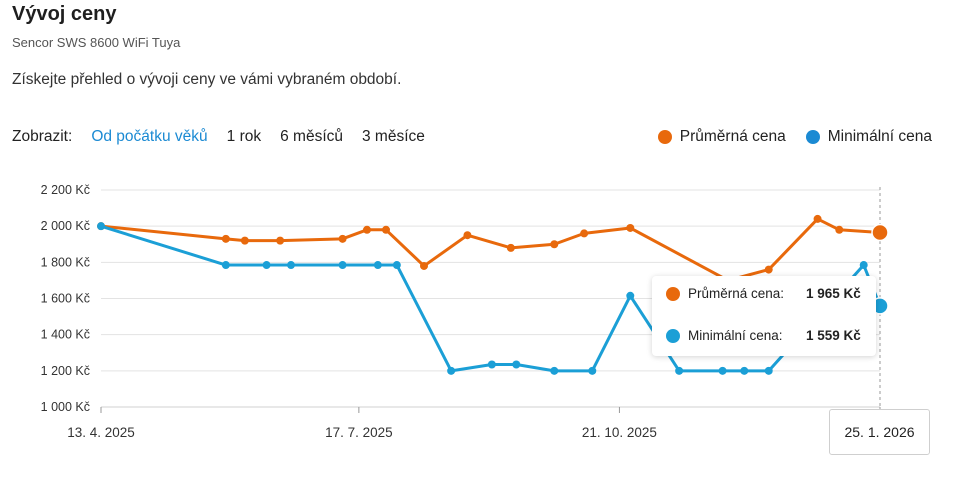 Image resolution: width=960 pixels, height=481 pixels. What do you see at coordinates (735, 335) in the screenshot?
I see `tooltip-label-min: Minimální cena:` at bounding box center [735, 335].